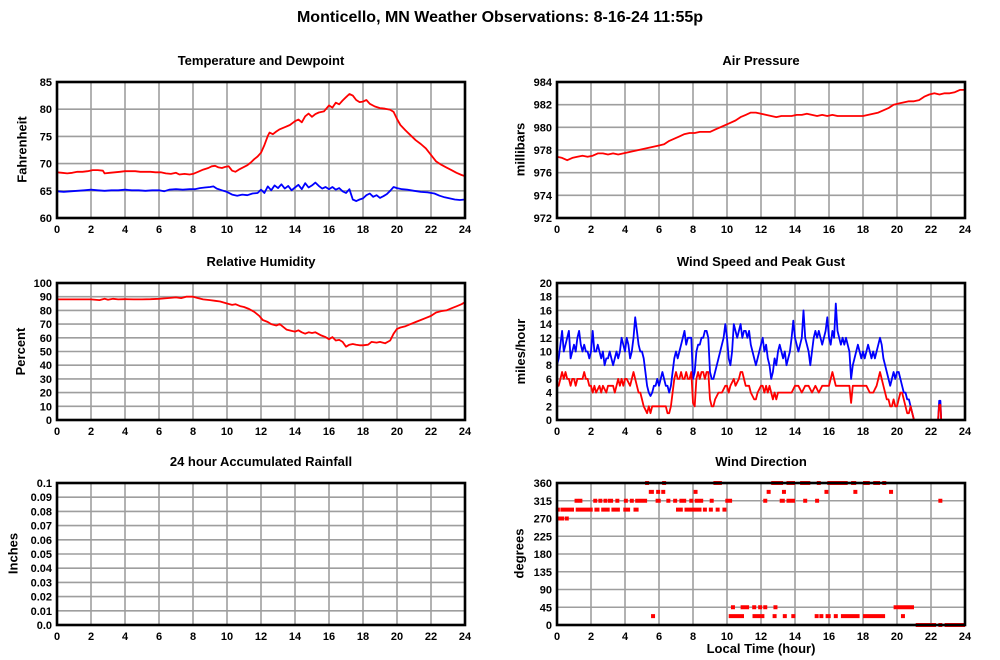 The width and height of the screenshot is (1000, 660). I want to click on y-tick-label: 90, so click(46, 298).